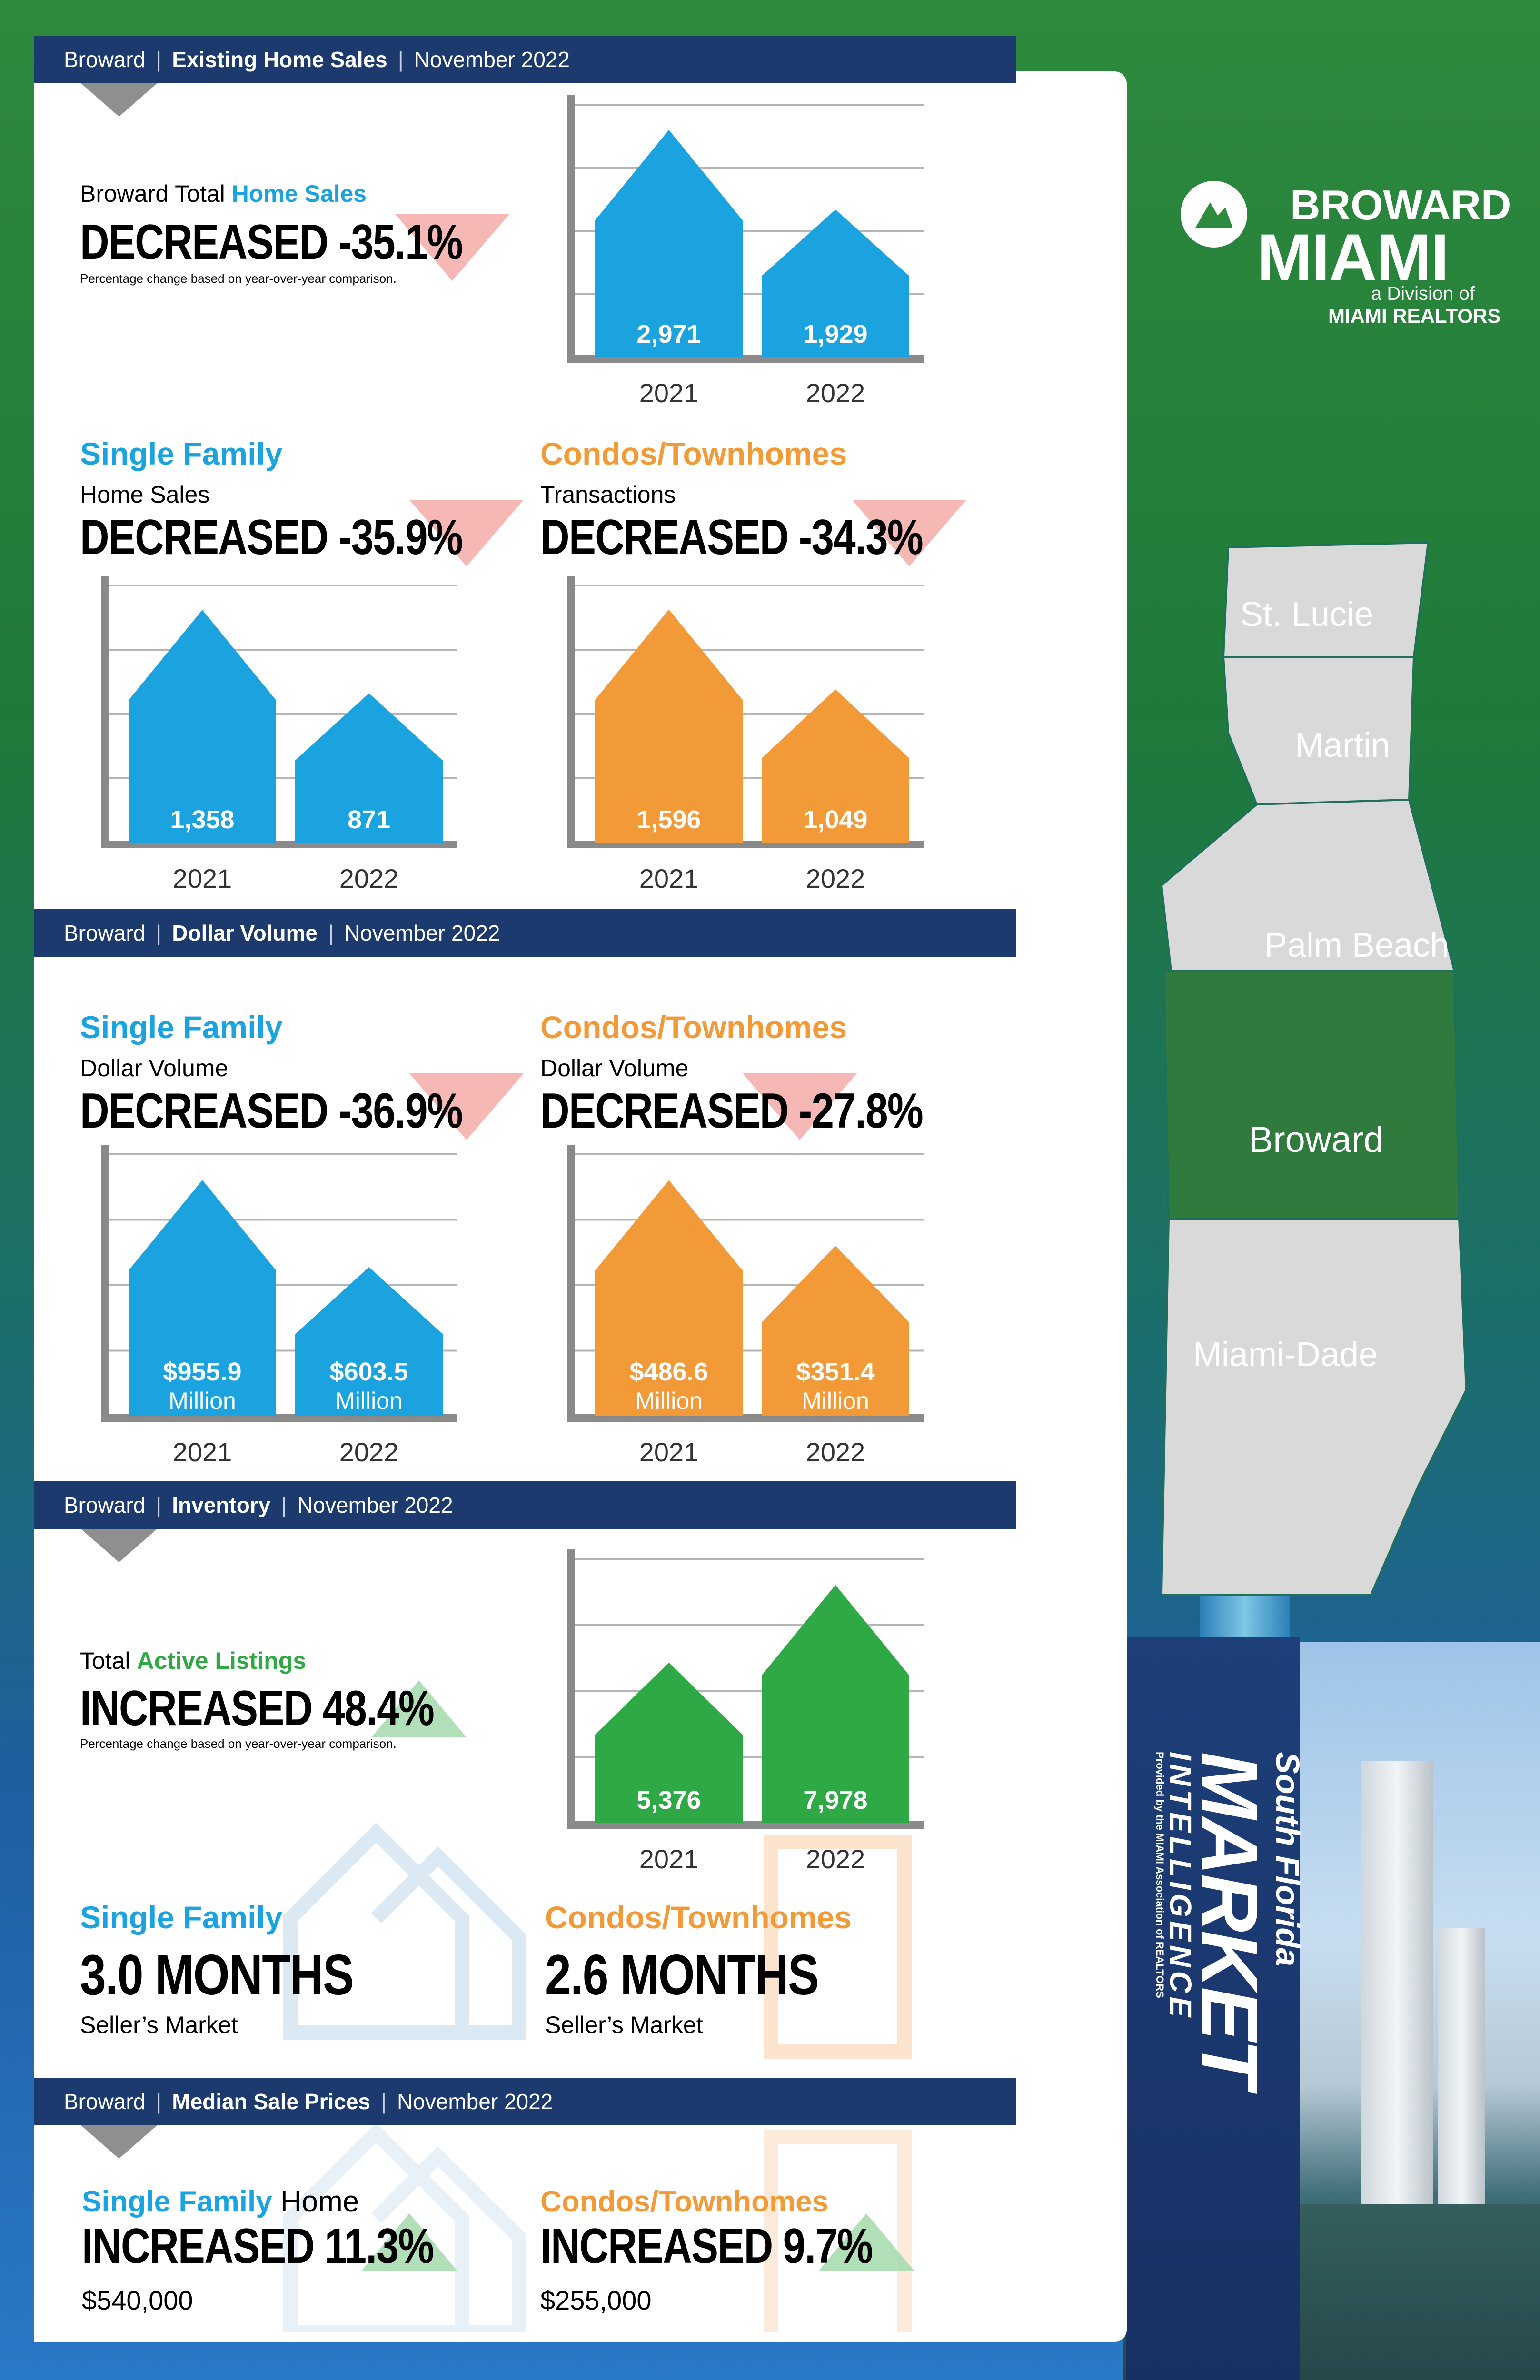  Describe the element at coordinates (668, 819) in the screenshot. I see `data-label: 1,596` at that location.